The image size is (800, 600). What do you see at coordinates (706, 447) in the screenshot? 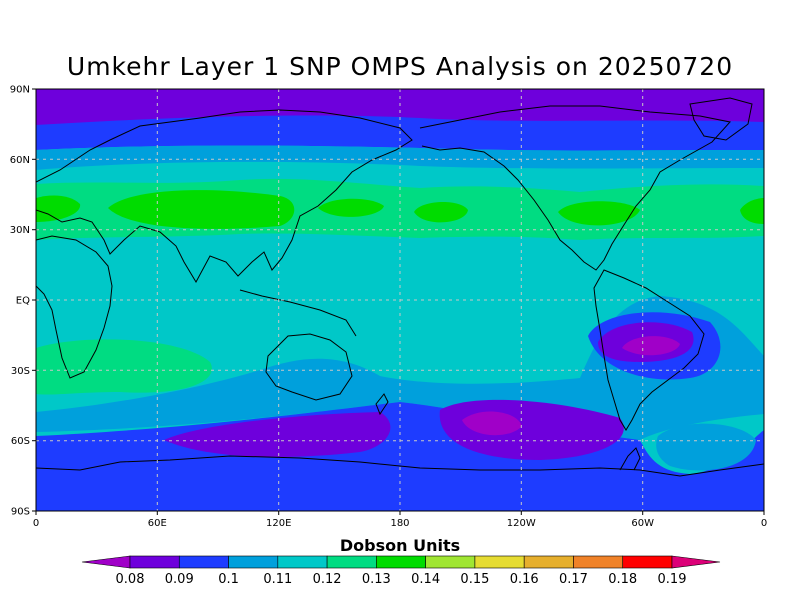
I see `contour-band-0.11-south-atlantic` at bounding box center [706, 447].